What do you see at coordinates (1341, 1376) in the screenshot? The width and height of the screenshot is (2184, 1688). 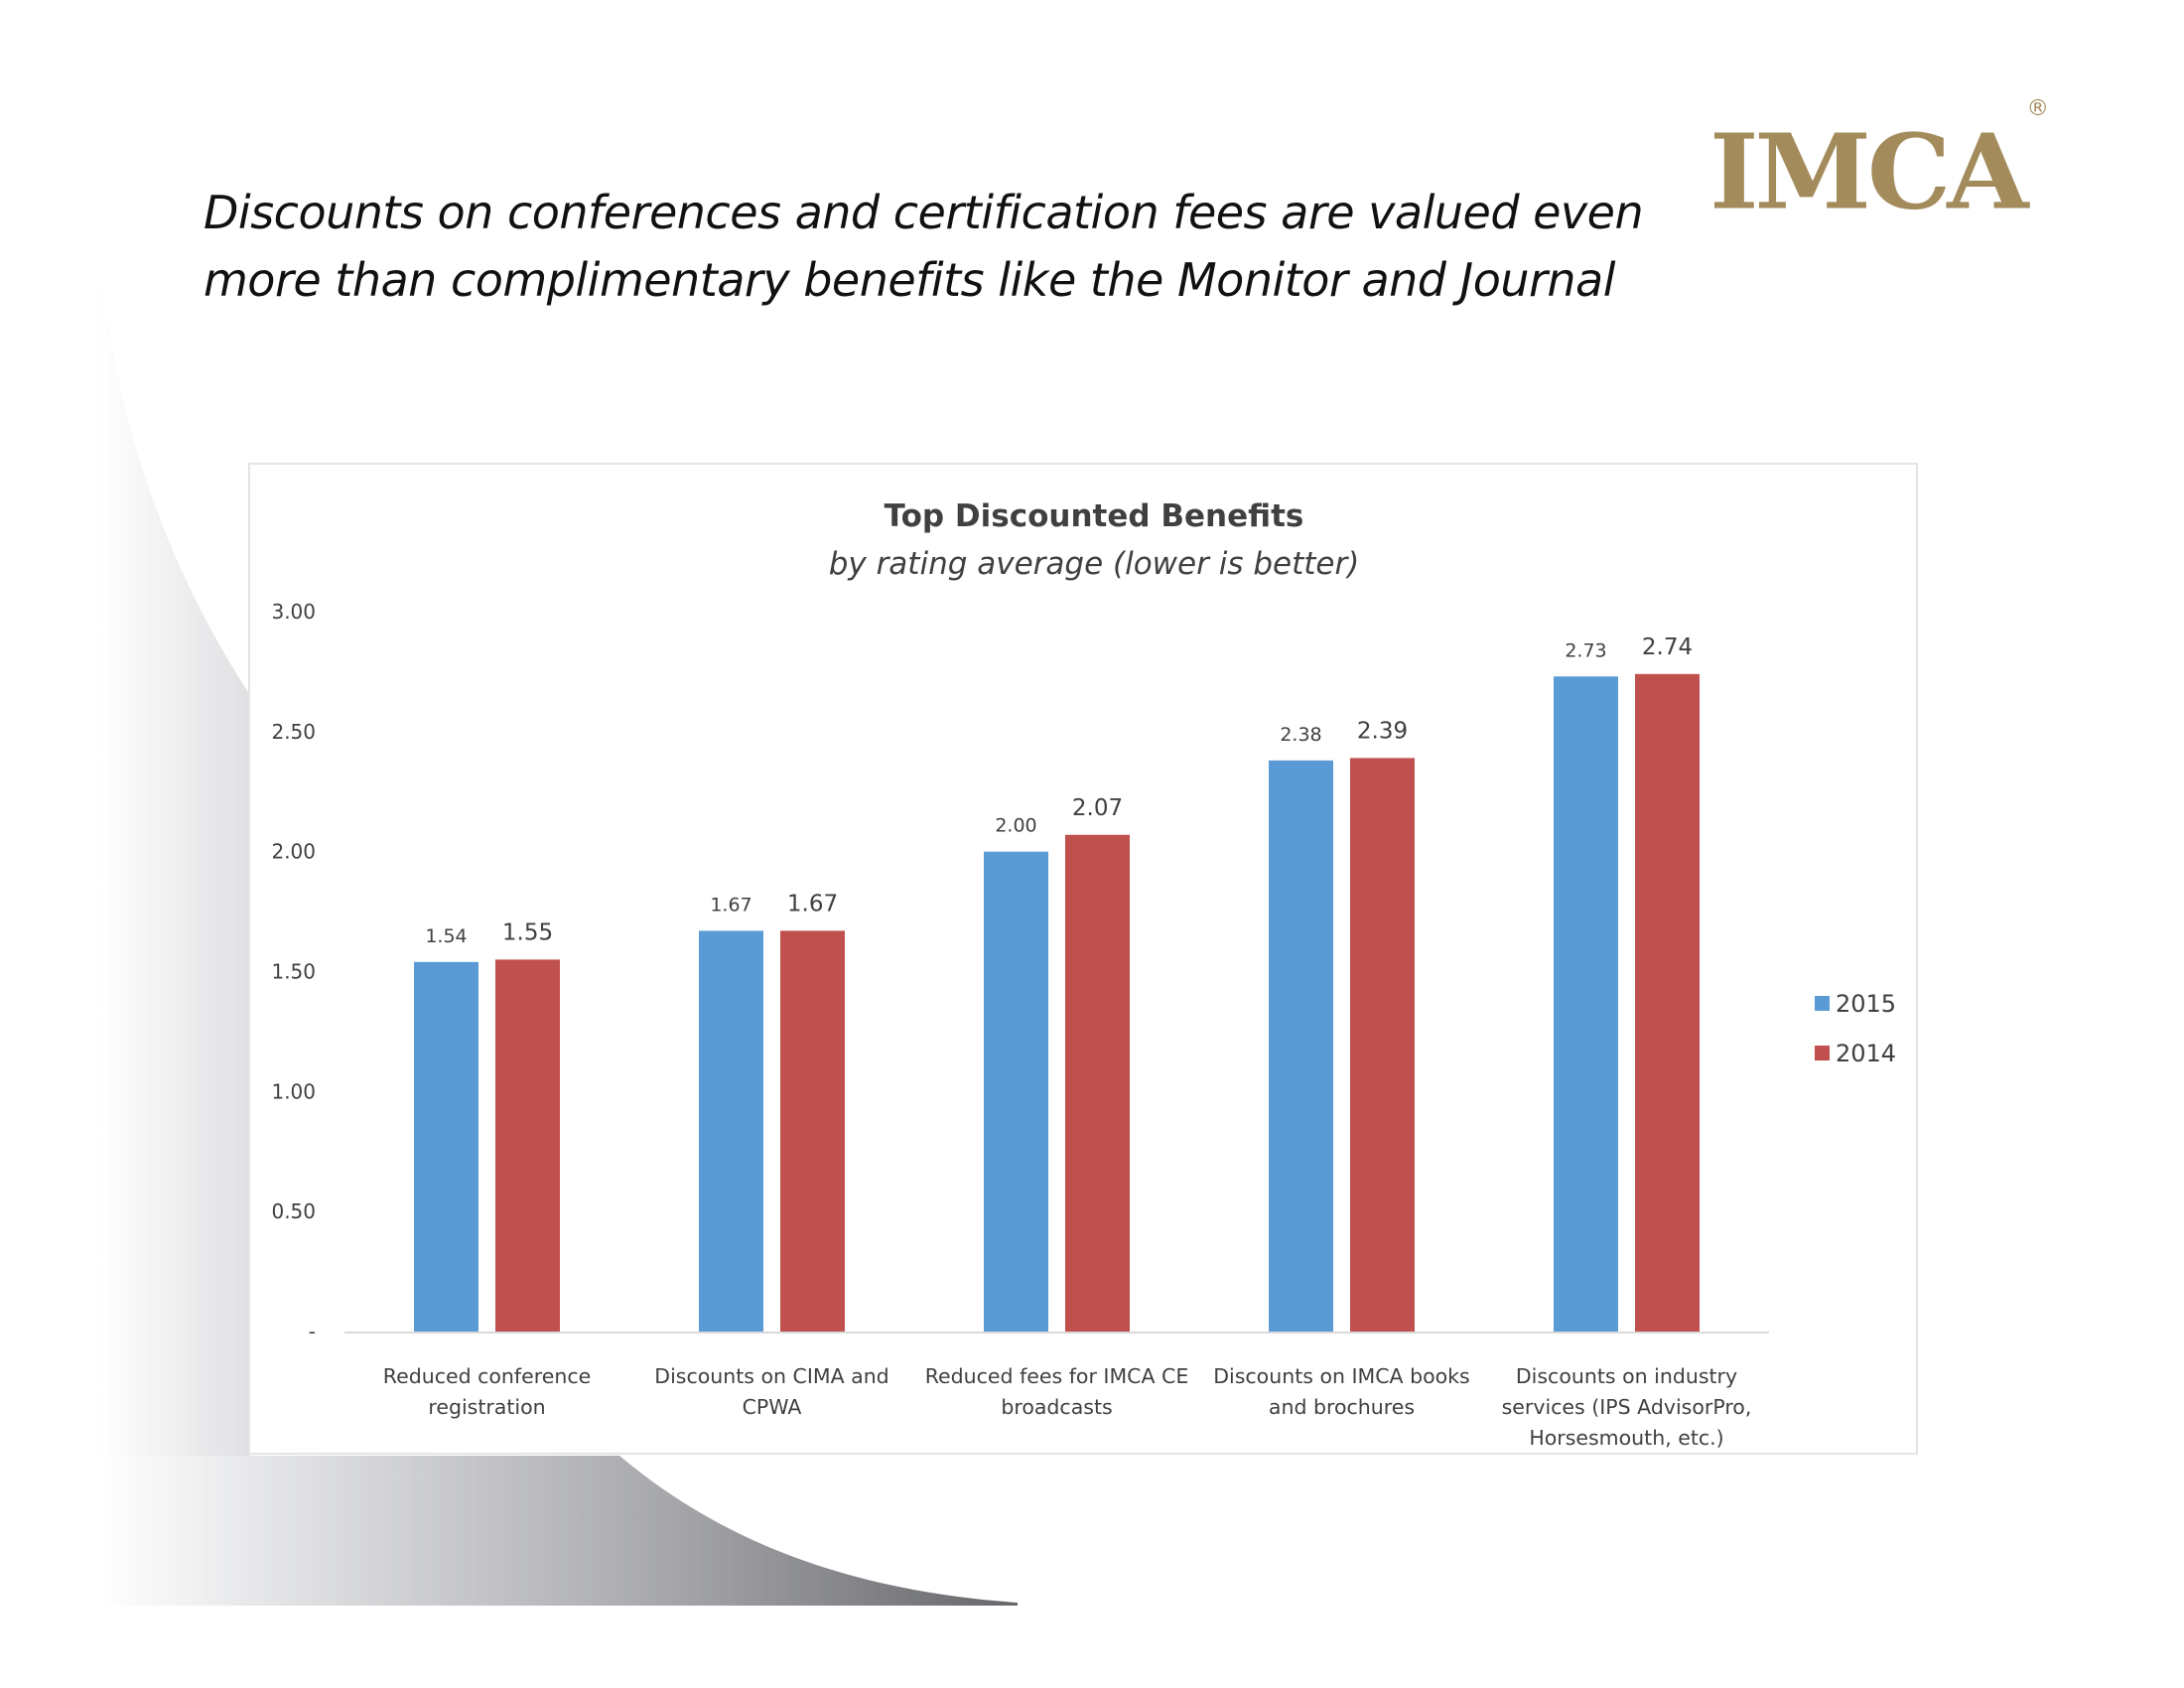 I see `category-label: Discounts on IMCA books` at bounding box center [1341, 1376].